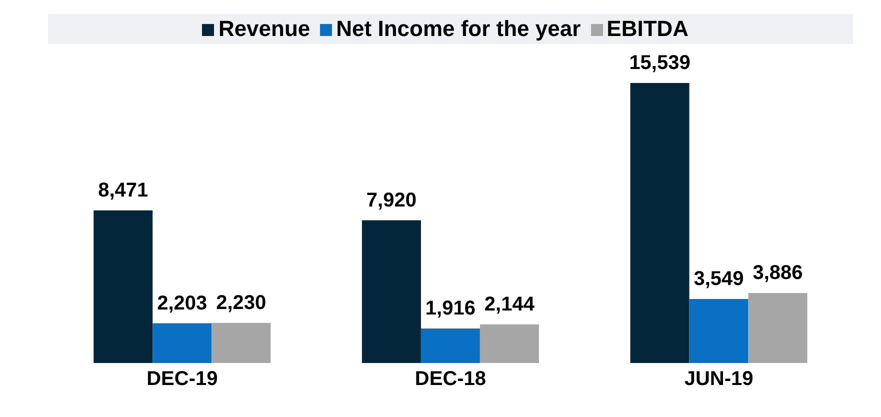 This screenshot has height=417, width=881. Describe the element at coordinates (450, 308) in the screenshot. I see `data-label: 1,916` at that location.